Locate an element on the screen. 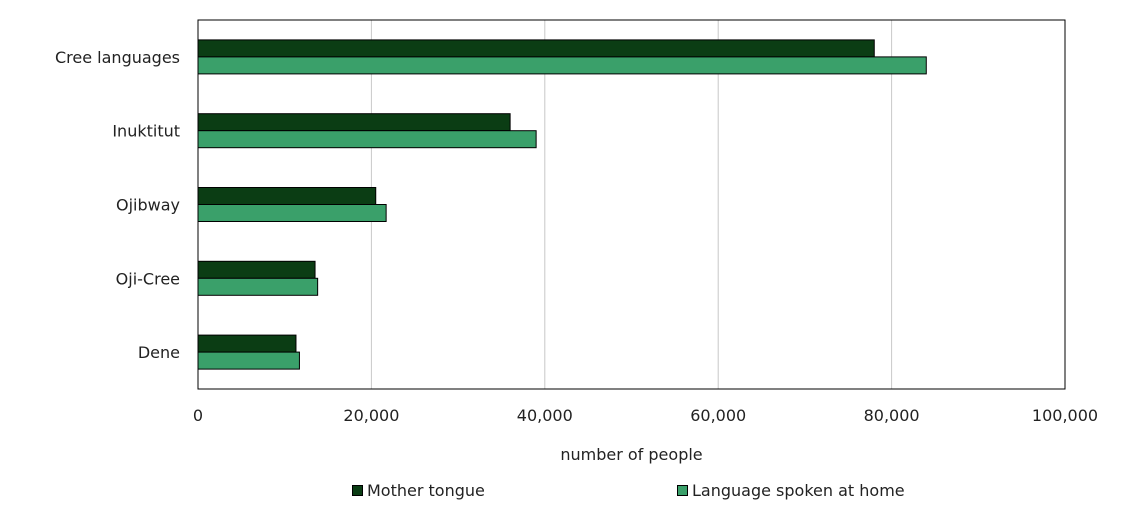 The height and width of the screenshot is (521, 1140). bar-mother-tongue-oji-cree is located at coordinates (256, 269).